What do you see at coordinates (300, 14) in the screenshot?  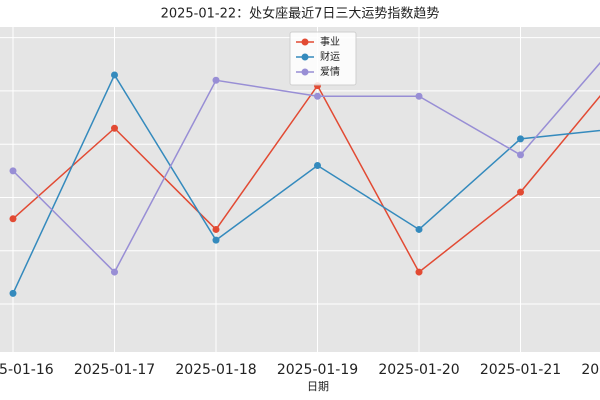 I see `chart-title: 2025-01-22：处女座最近7日三大运势指数趋势` at bounding box center [300, 14].